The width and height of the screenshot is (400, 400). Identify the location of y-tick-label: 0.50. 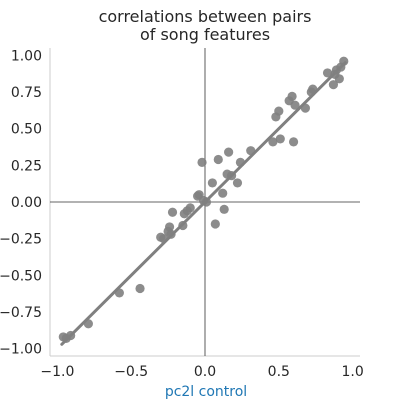
(26, 130).